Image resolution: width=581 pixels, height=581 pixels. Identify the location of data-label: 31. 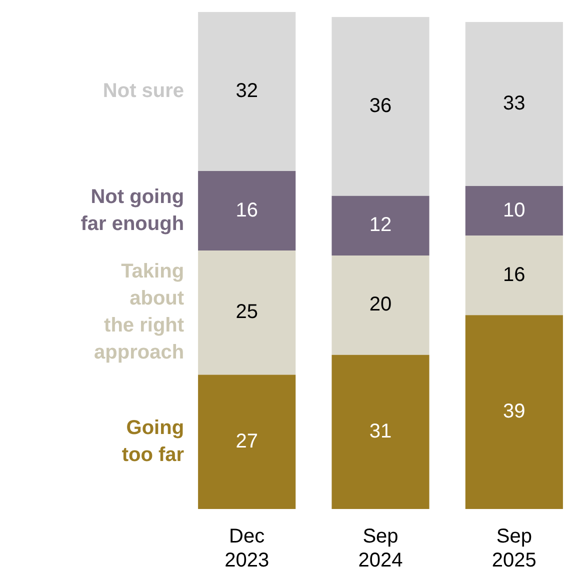
(380, 431).